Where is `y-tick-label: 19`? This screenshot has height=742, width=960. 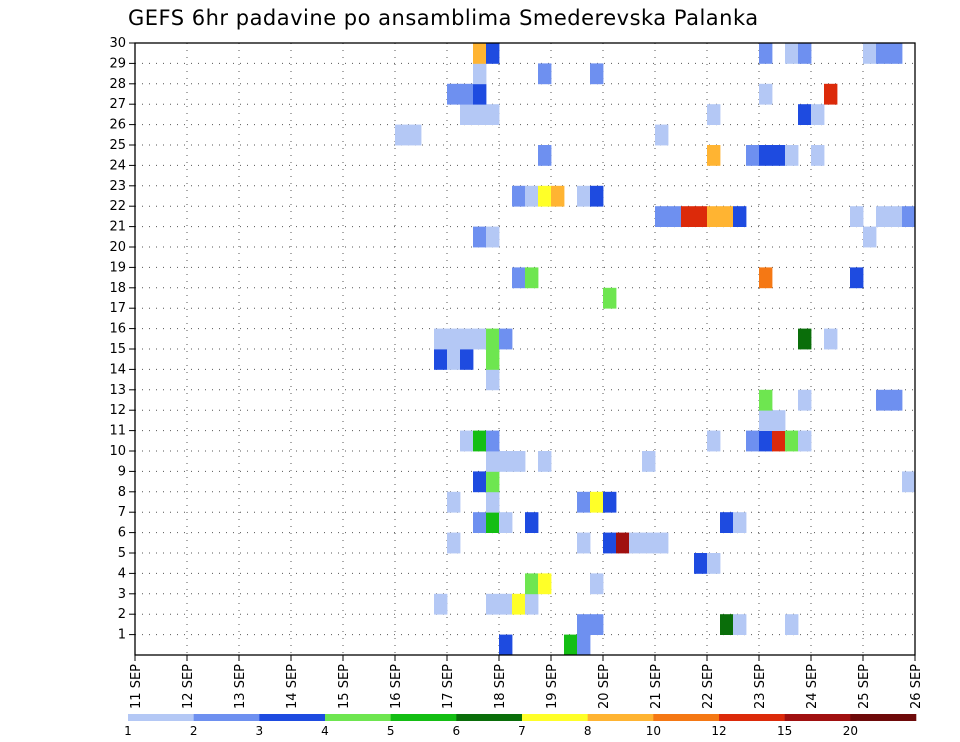 y-tick-label: 19 is located at coordinates (117, 267).